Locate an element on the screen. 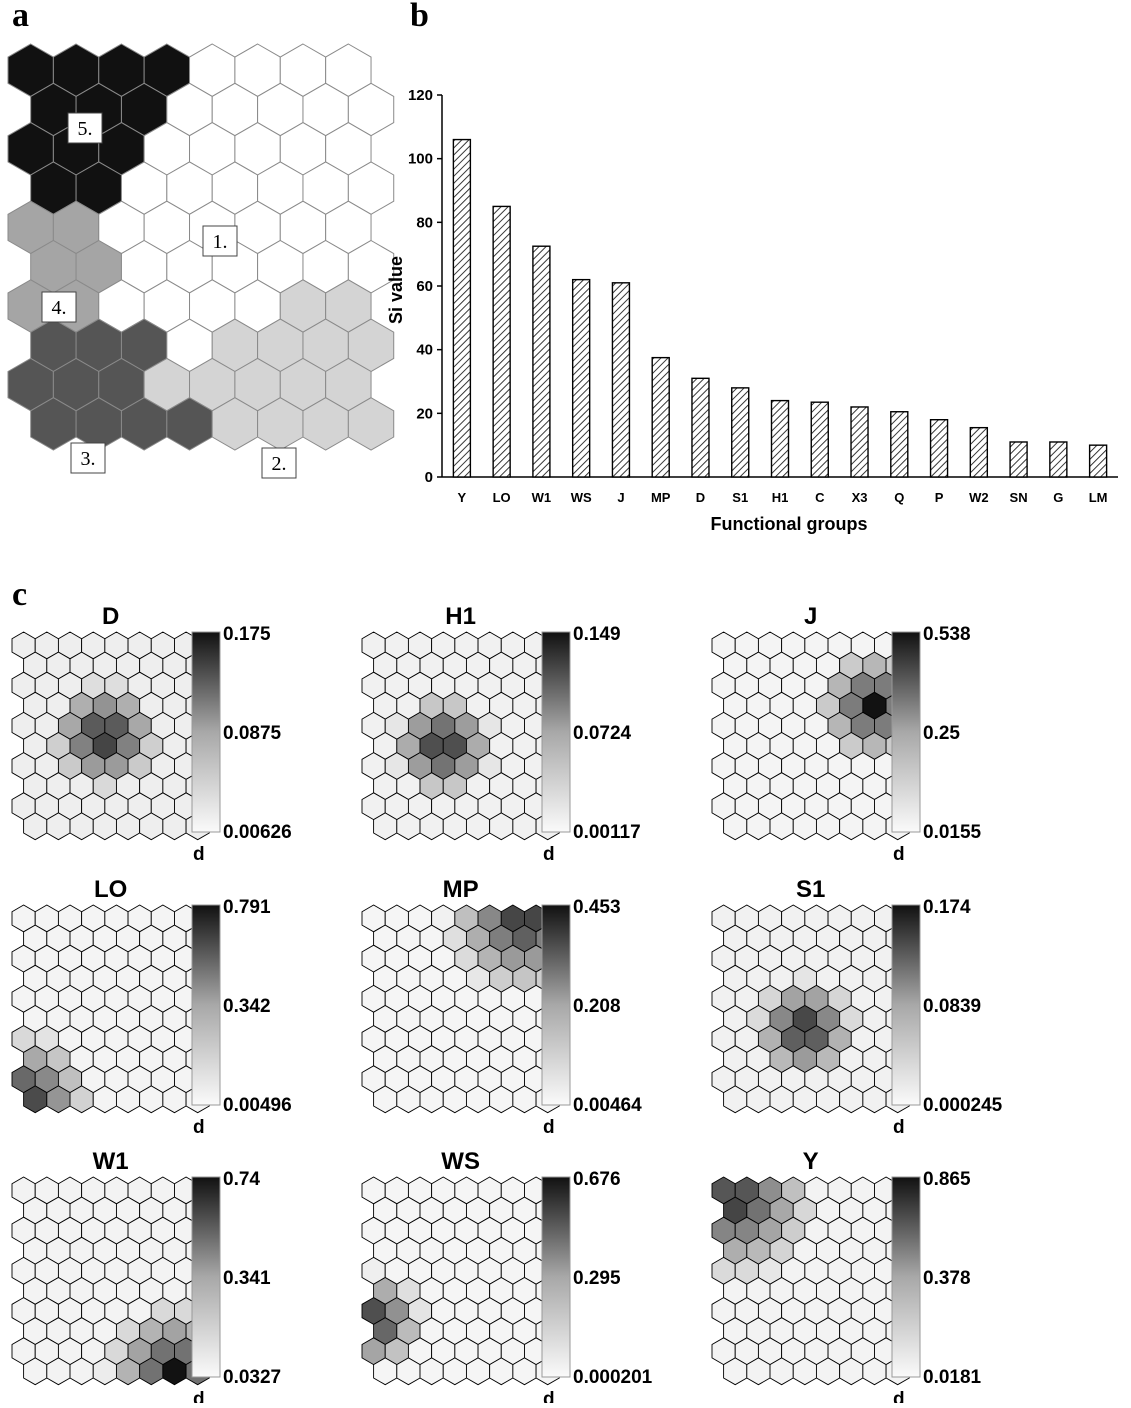 The image size is (1131, 1408). category-label: MP is located at coordinates (661, 497).